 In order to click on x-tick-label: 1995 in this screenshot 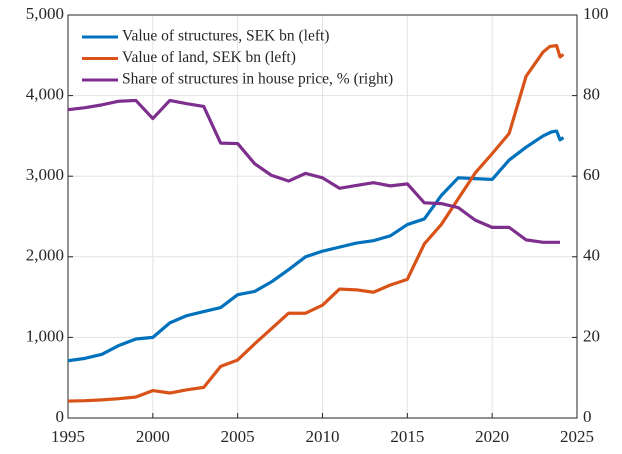, I will do `click(68, 436)`.